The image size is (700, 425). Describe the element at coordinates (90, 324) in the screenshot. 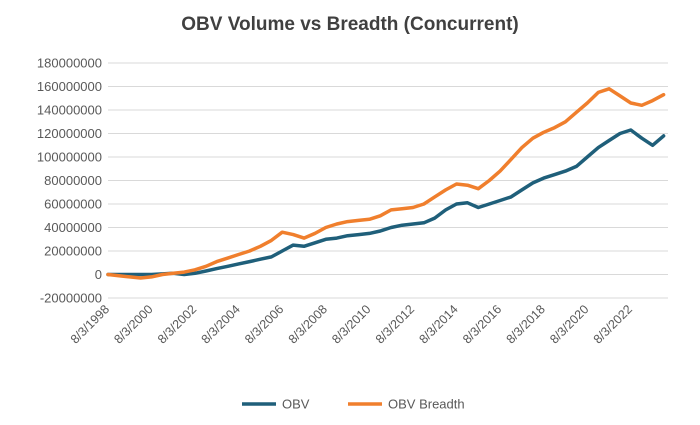

I see `x-tick-label: 8/3/1998` at that location.